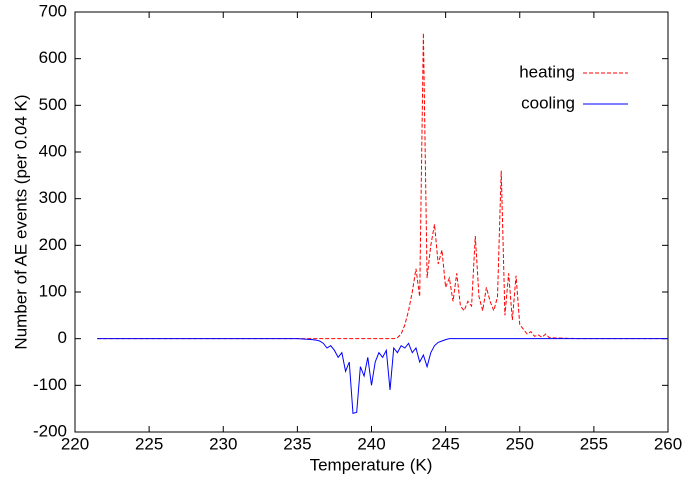  Describe the element at coordinates (445, 443) in the screenshot. I see `x-tick-label: 245` at that location.